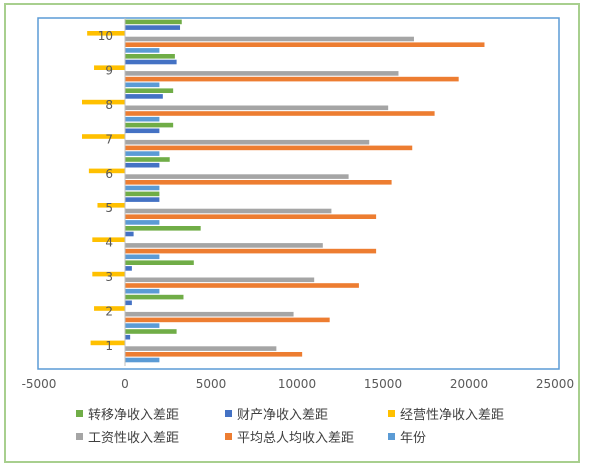 Image resolution: width=606 pixels, height=471 pixels. Describe the element at coordinates (109, 105) in the screenshot. I see `y-tick-label: 8` at that location.